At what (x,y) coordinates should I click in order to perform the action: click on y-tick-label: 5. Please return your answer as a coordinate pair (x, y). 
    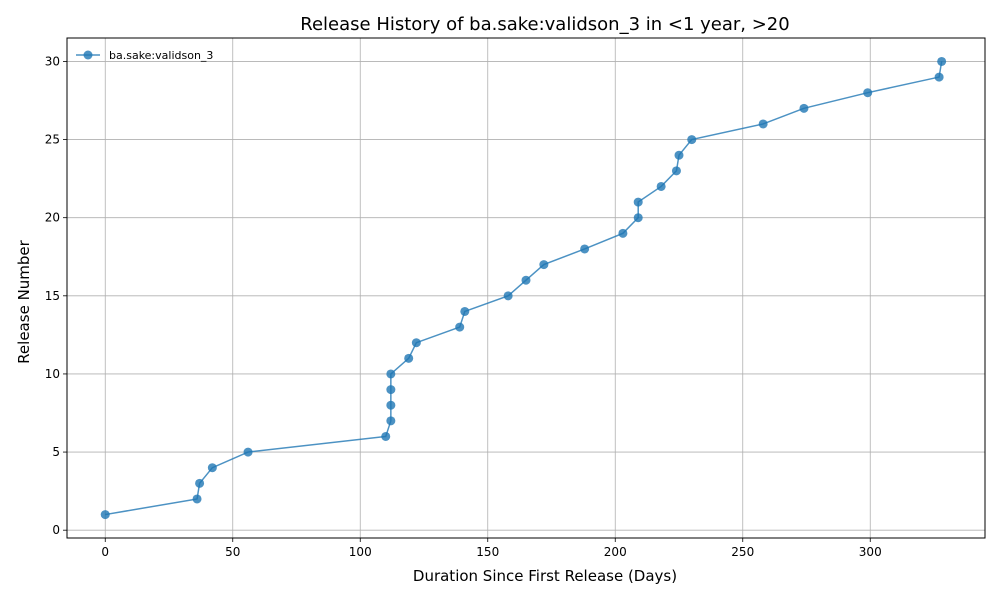
    Looking at the image, I should click on (56, 452).